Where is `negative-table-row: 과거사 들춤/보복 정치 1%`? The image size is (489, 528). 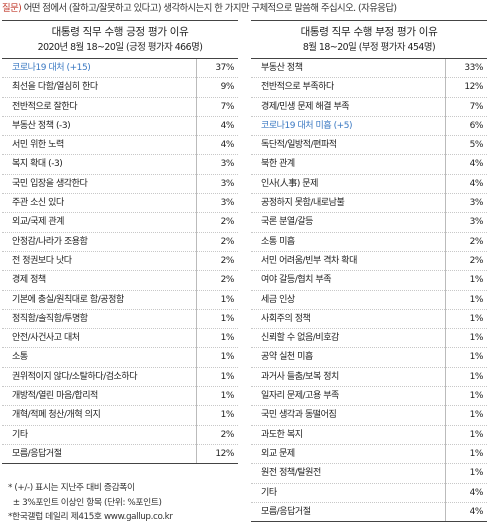
negative-table-row: 과거사 들춤/보복 정치 1% is located at coordinates (369, 378).